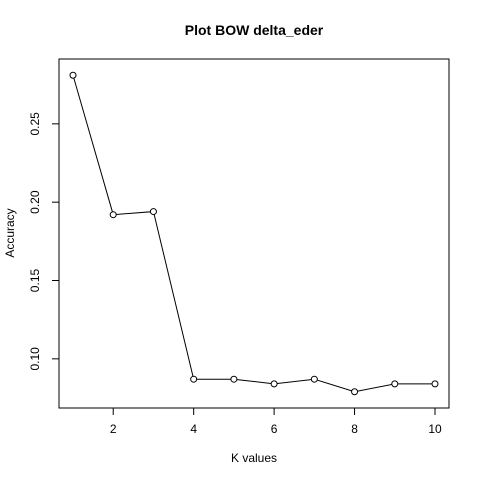 The width and height of the screenshot is (480, 480). I want to click on x-axis-label: K values, so click(254, 458).